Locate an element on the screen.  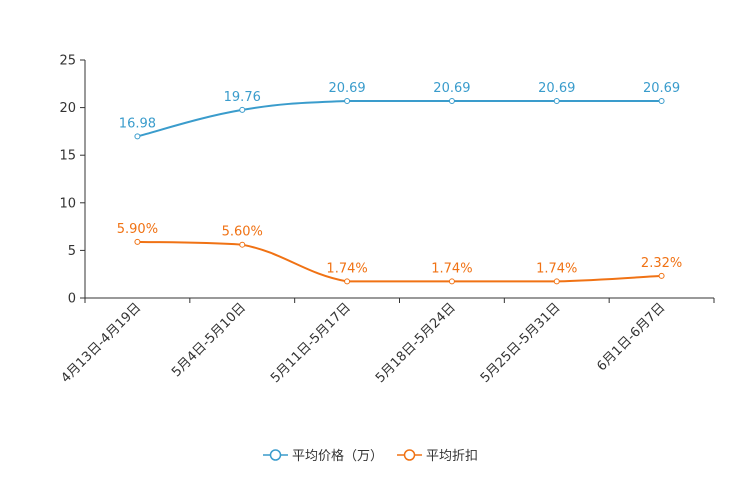
x-tick-label: 5月11日-5月17日 is located at coordinates (311, 343).